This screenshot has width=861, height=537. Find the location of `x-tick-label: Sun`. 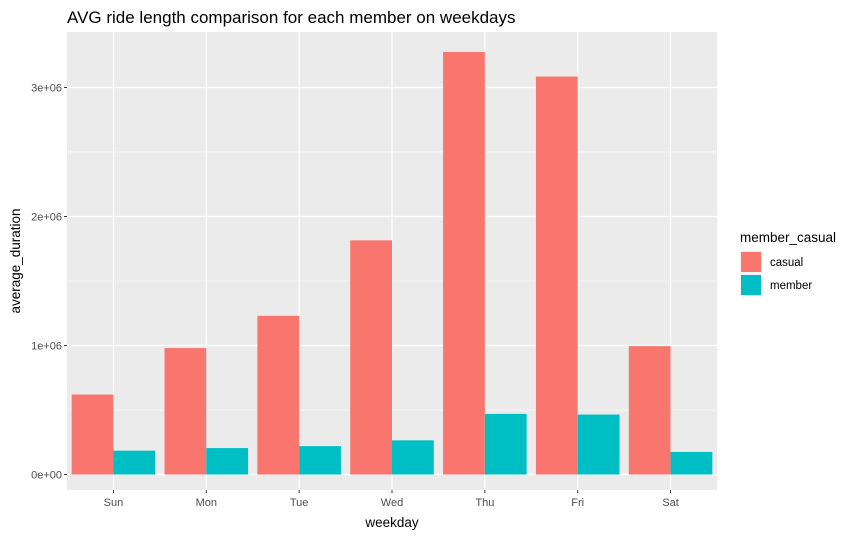

x-tick-label: Sun is located at coordinates (114, 503).